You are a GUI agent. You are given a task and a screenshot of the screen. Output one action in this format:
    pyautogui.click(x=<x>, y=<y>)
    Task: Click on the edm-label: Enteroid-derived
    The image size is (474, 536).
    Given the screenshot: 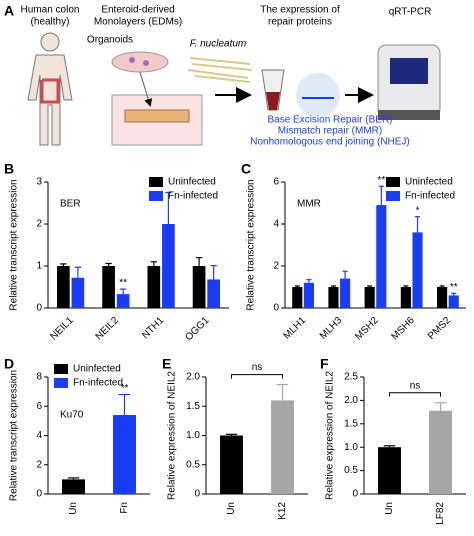 What is the action you would take?
    pyautogui.click(x=137, y=10)
    